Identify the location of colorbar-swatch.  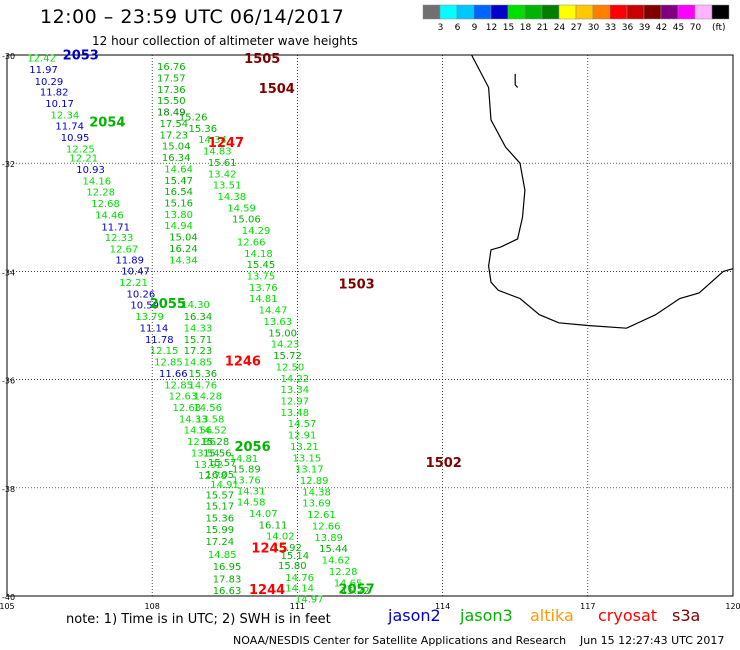
(720, 12).